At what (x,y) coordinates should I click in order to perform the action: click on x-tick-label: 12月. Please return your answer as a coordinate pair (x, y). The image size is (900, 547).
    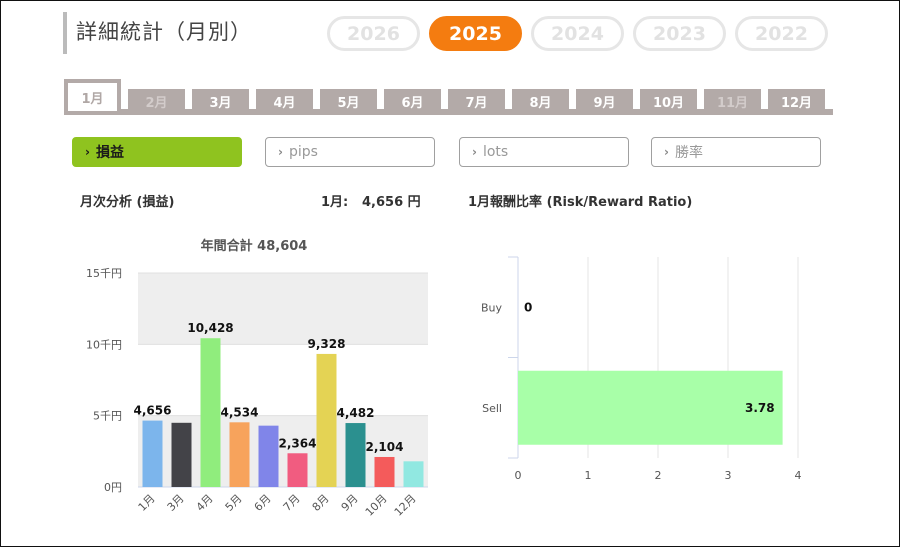
    Looking at the image, I should click on (405, 505).